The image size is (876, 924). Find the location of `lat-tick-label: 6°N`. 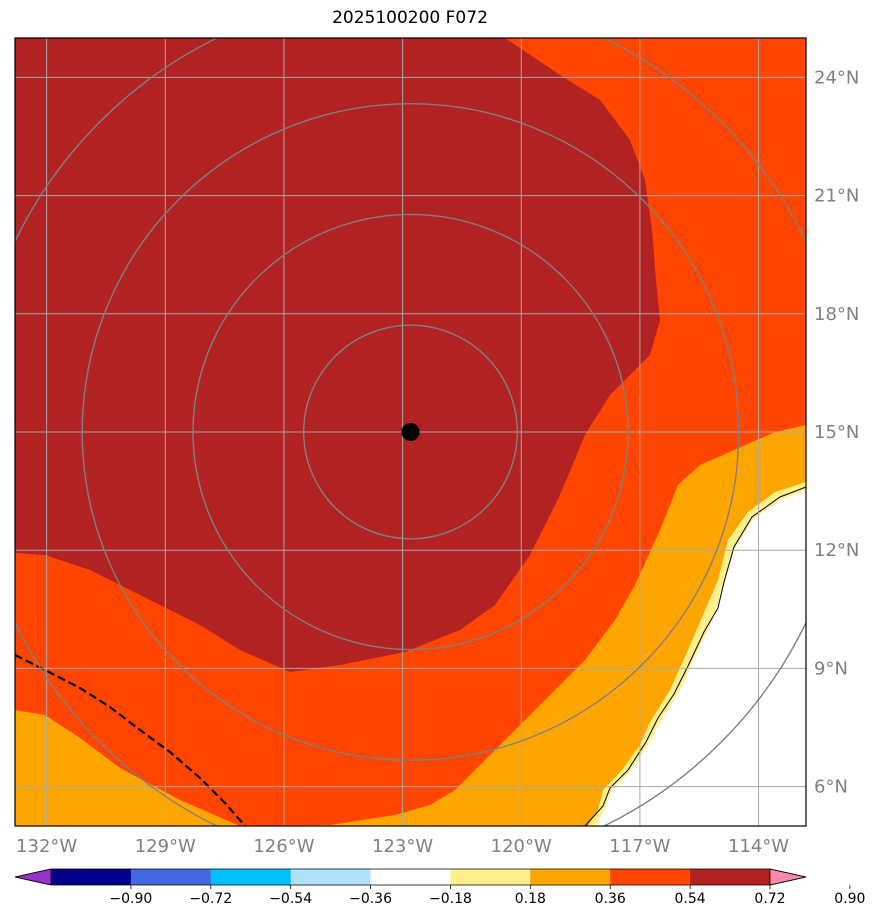

lat-tick-label: 6°N is located at coordinates (831, 787).